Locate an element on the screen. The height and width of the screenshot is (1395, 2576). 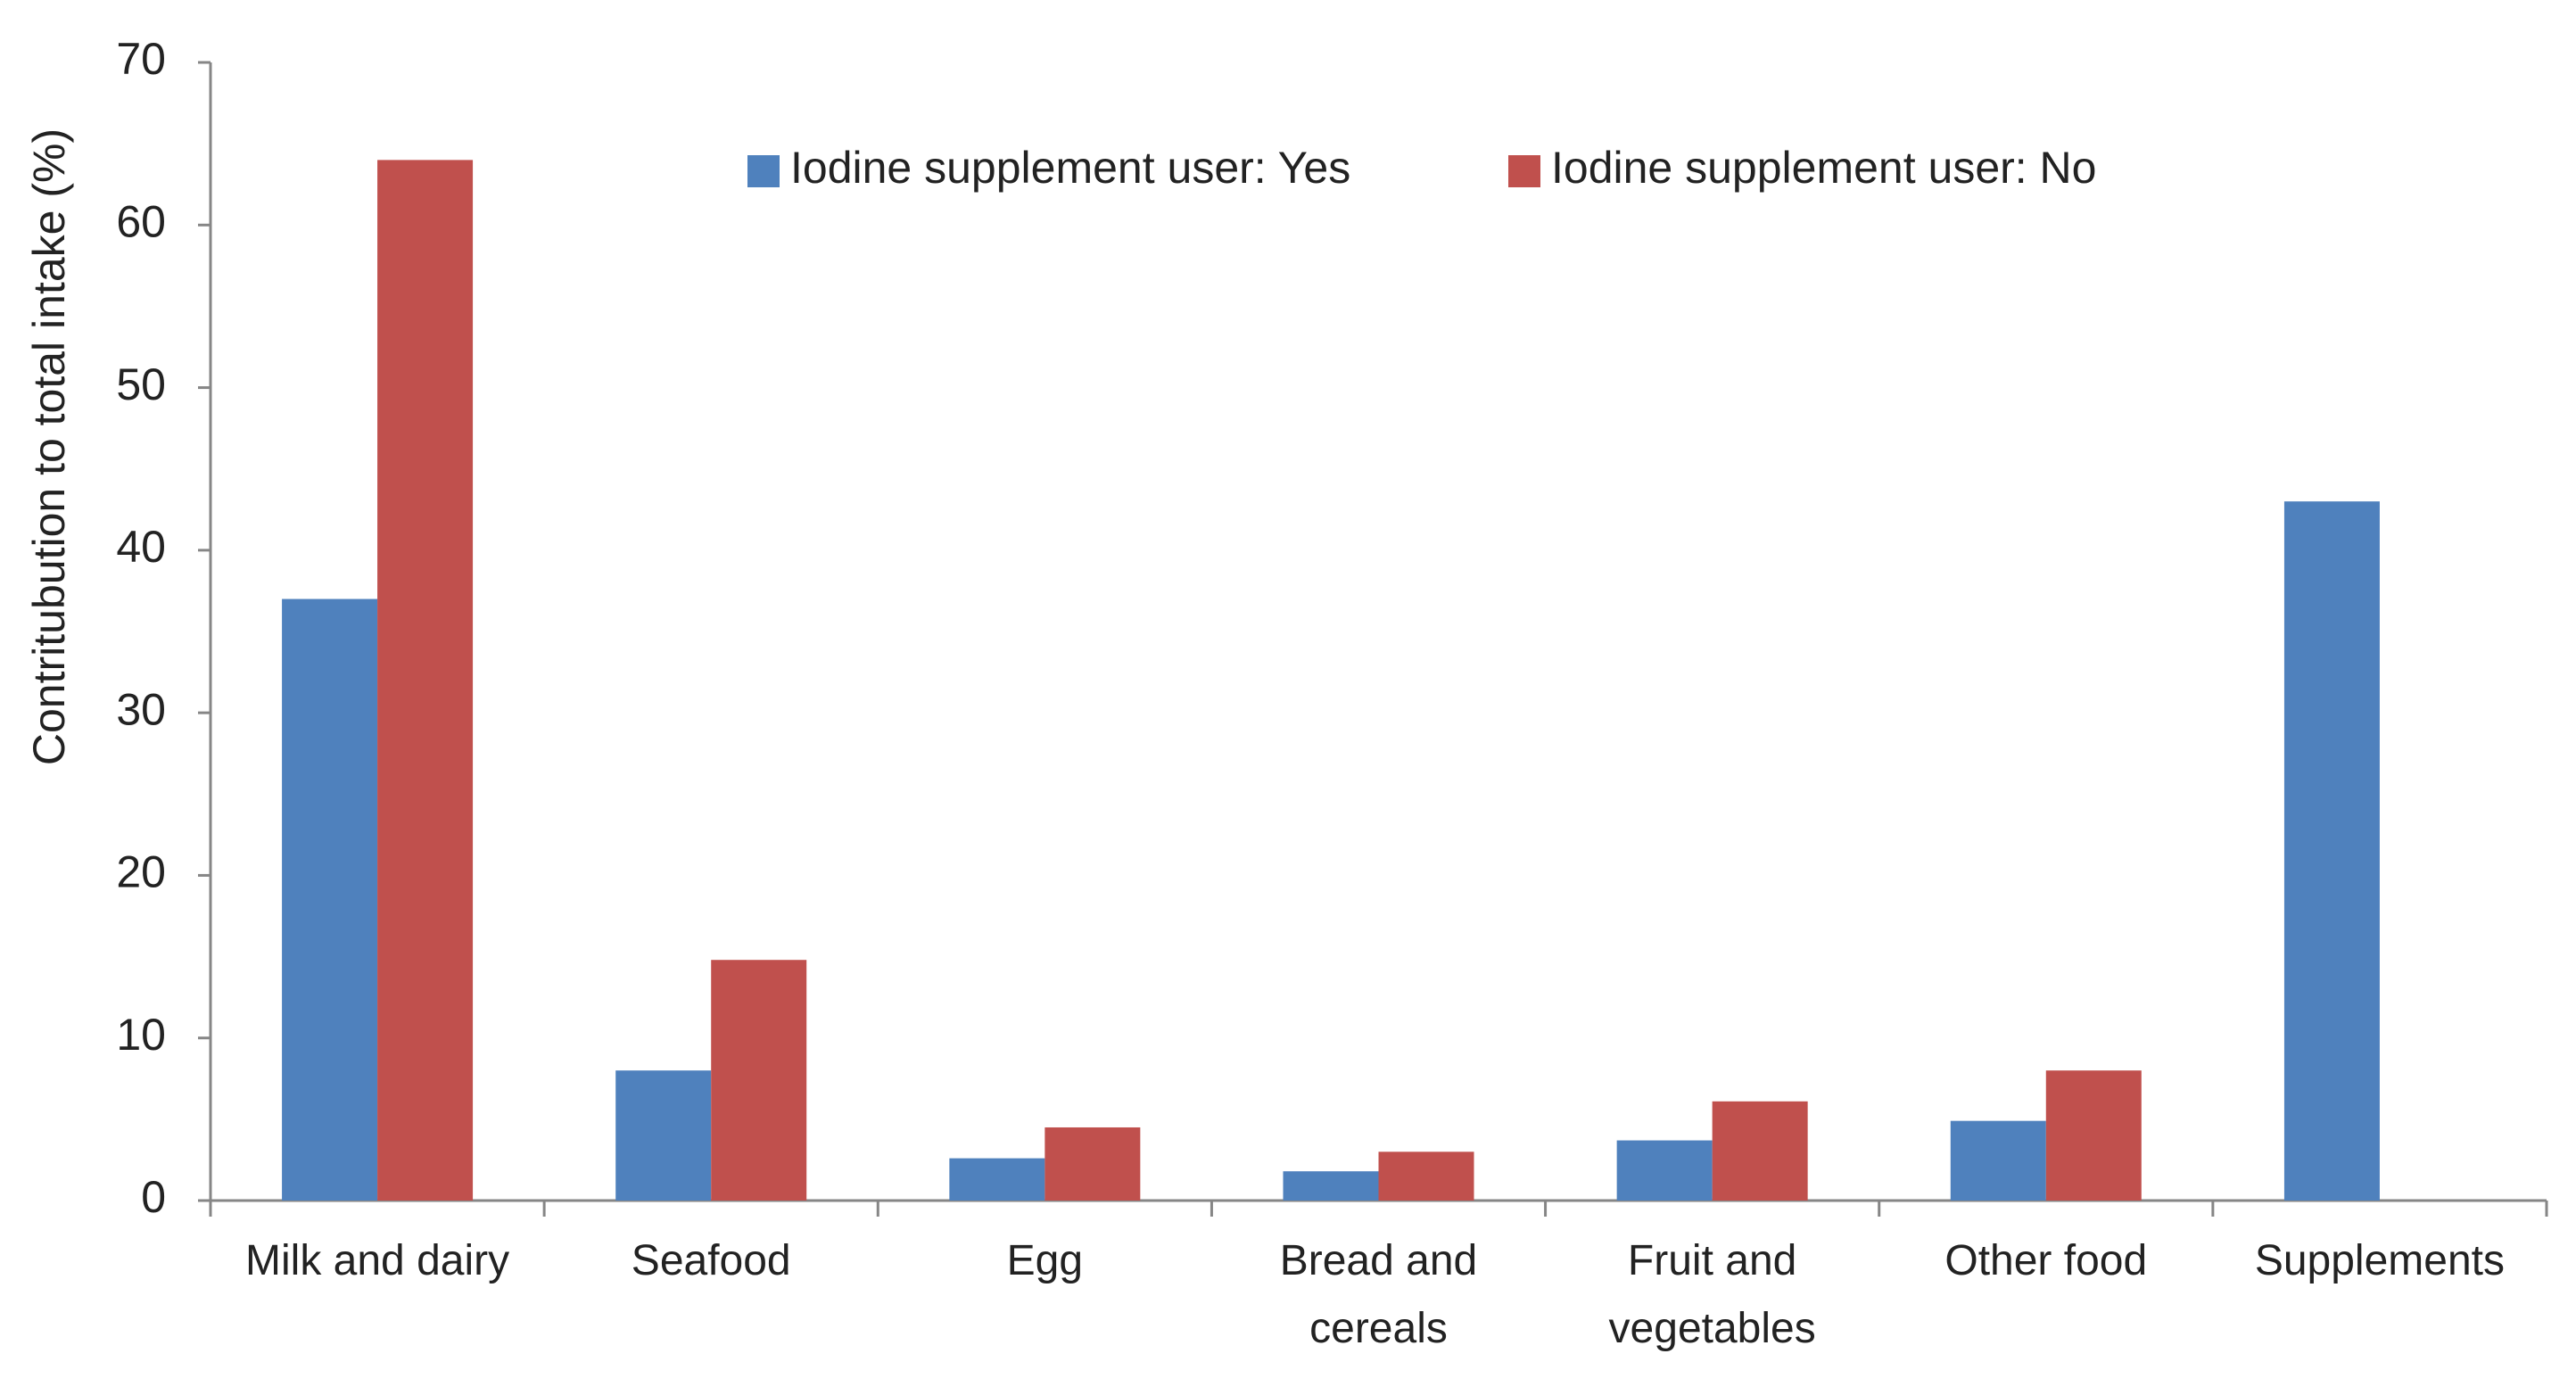
y-tick-label: 70 is located at coordinates (141, 59).